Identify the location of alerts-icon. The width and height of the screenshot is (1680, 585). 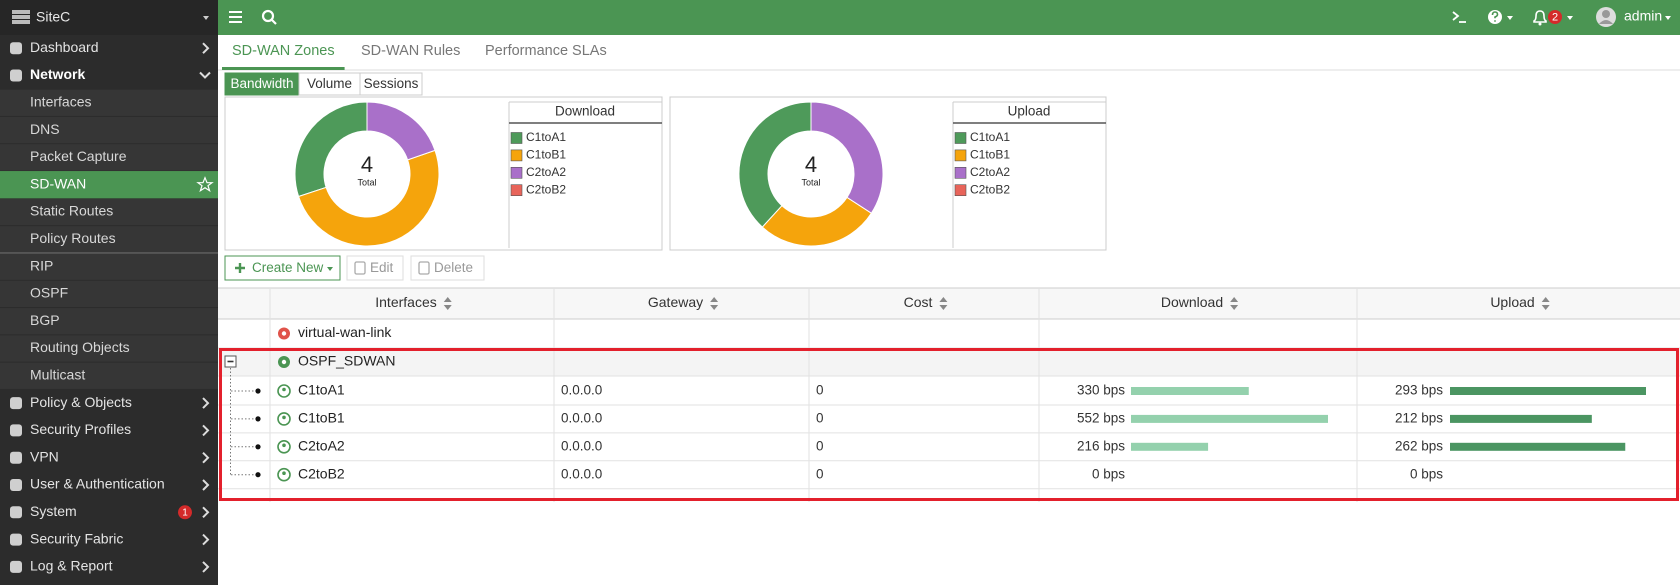
(1553, 18).